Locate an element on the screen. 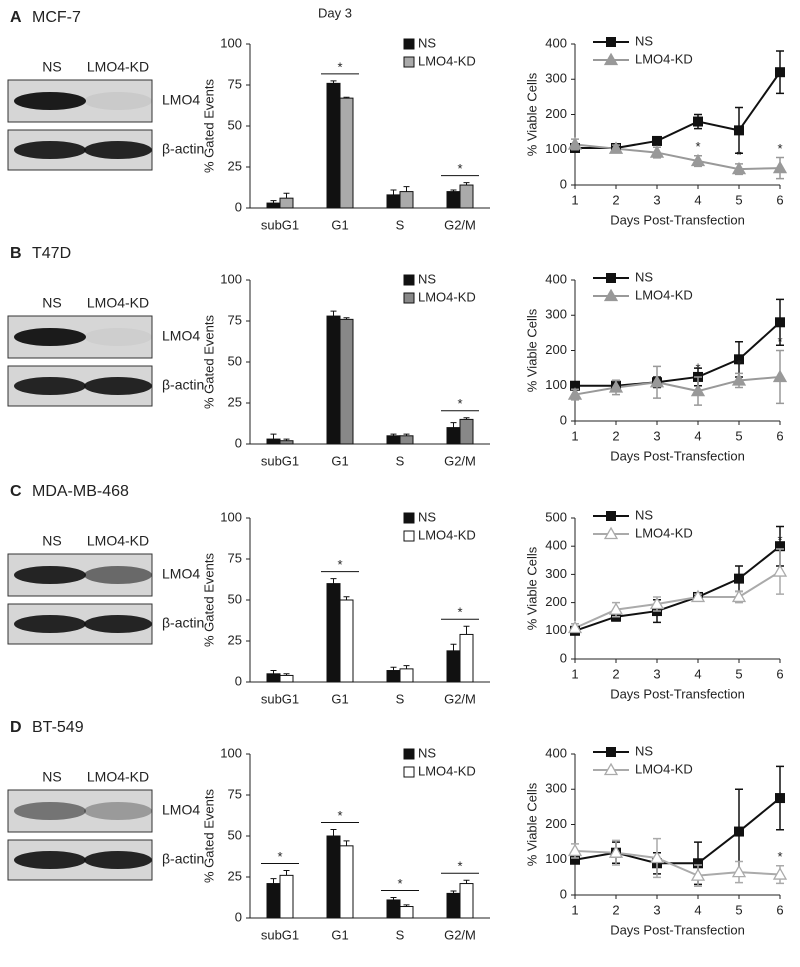  x-tick-label: 2 is located at coordinates (615, 673).